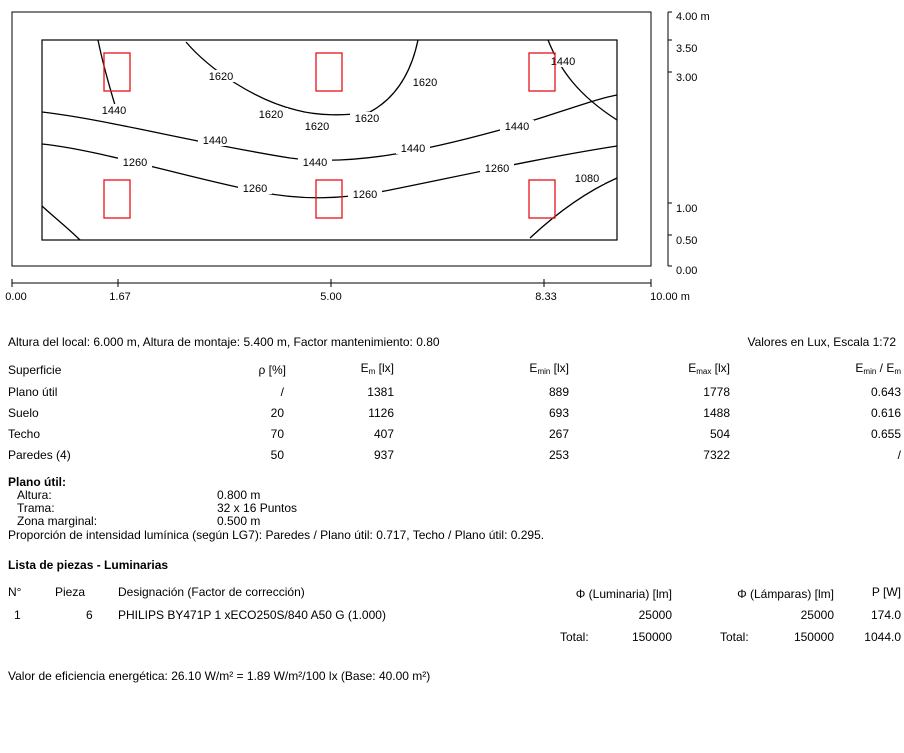 The image size is (904, 753). What do you see at coordinates (37, 482) in the screenshot?
I see `plano-util-title: Plano útil:` at bounding box center [37, 482].